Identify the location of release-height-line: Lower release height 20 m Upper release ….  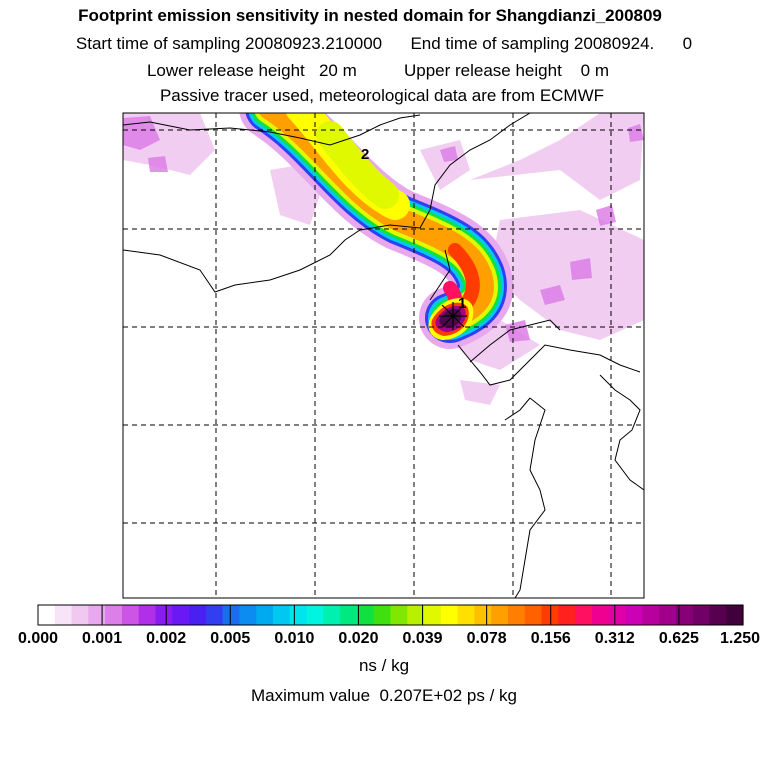
(378, 70).